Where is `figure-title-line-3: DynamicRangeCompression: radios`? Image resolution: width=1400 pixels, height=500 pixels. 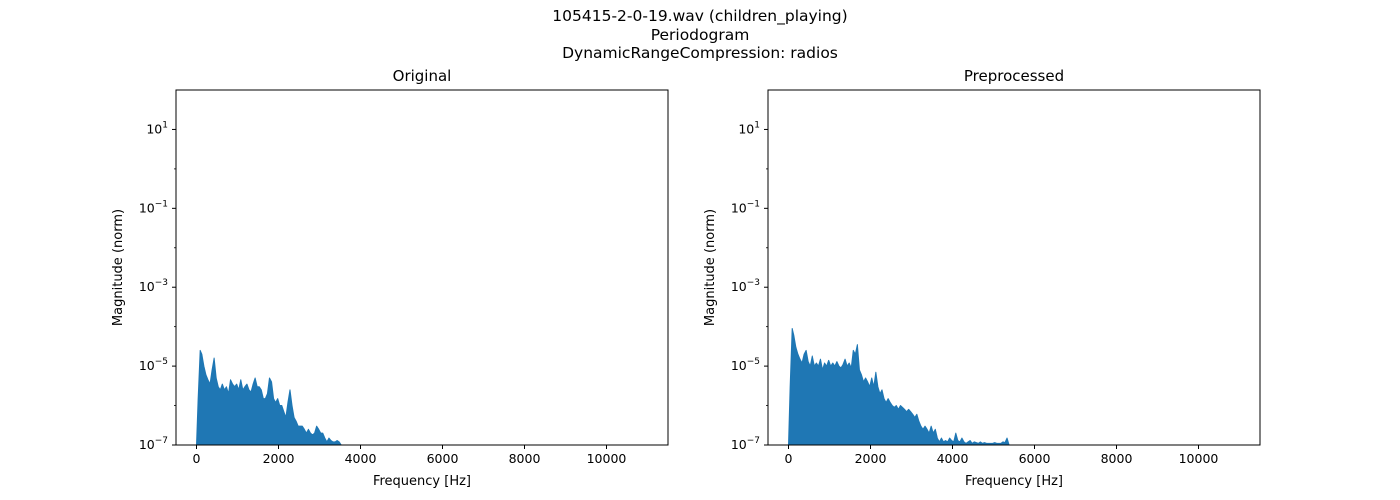
figure-title-line-3: DynamicRangeCompression: radios is located at coordinates (700, 53).